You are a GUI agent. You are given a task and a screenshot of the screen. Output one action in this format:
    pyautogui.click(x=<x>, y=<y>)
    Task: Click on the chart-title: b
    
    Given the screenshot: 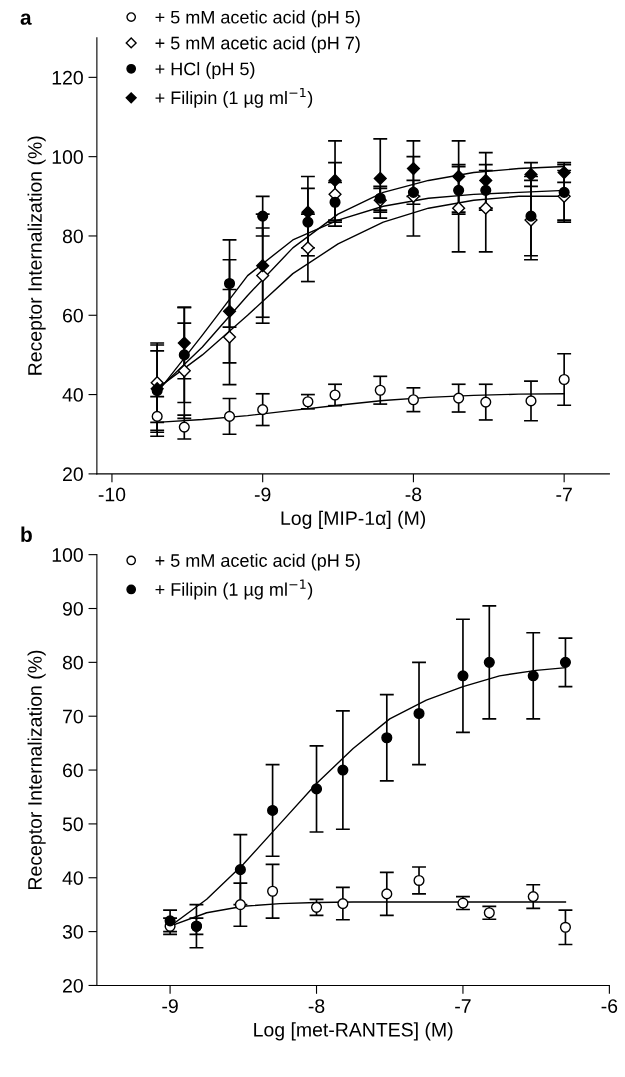 What is the action you would take?
    pyautogui.click(x=26, y=534)
    